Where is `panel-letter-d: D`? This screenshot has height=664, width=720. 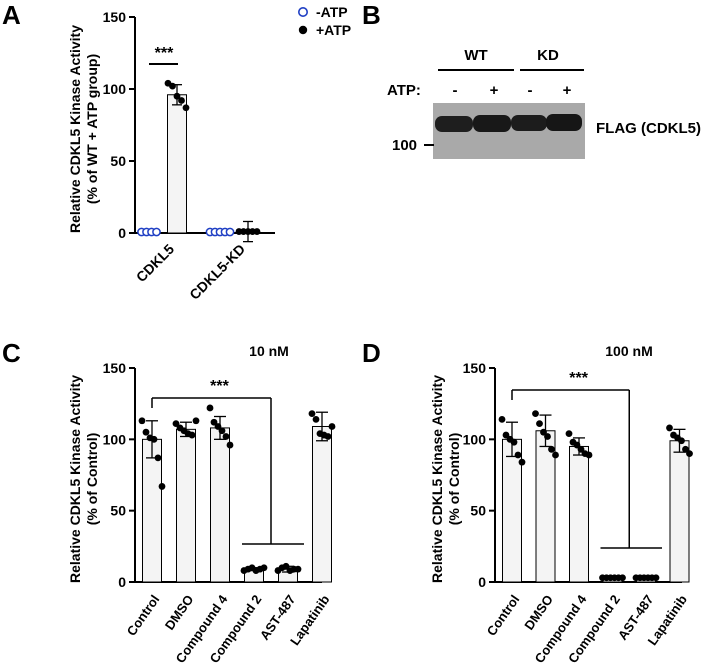
panel-letter-d: D is located at coordinates (371, 353).